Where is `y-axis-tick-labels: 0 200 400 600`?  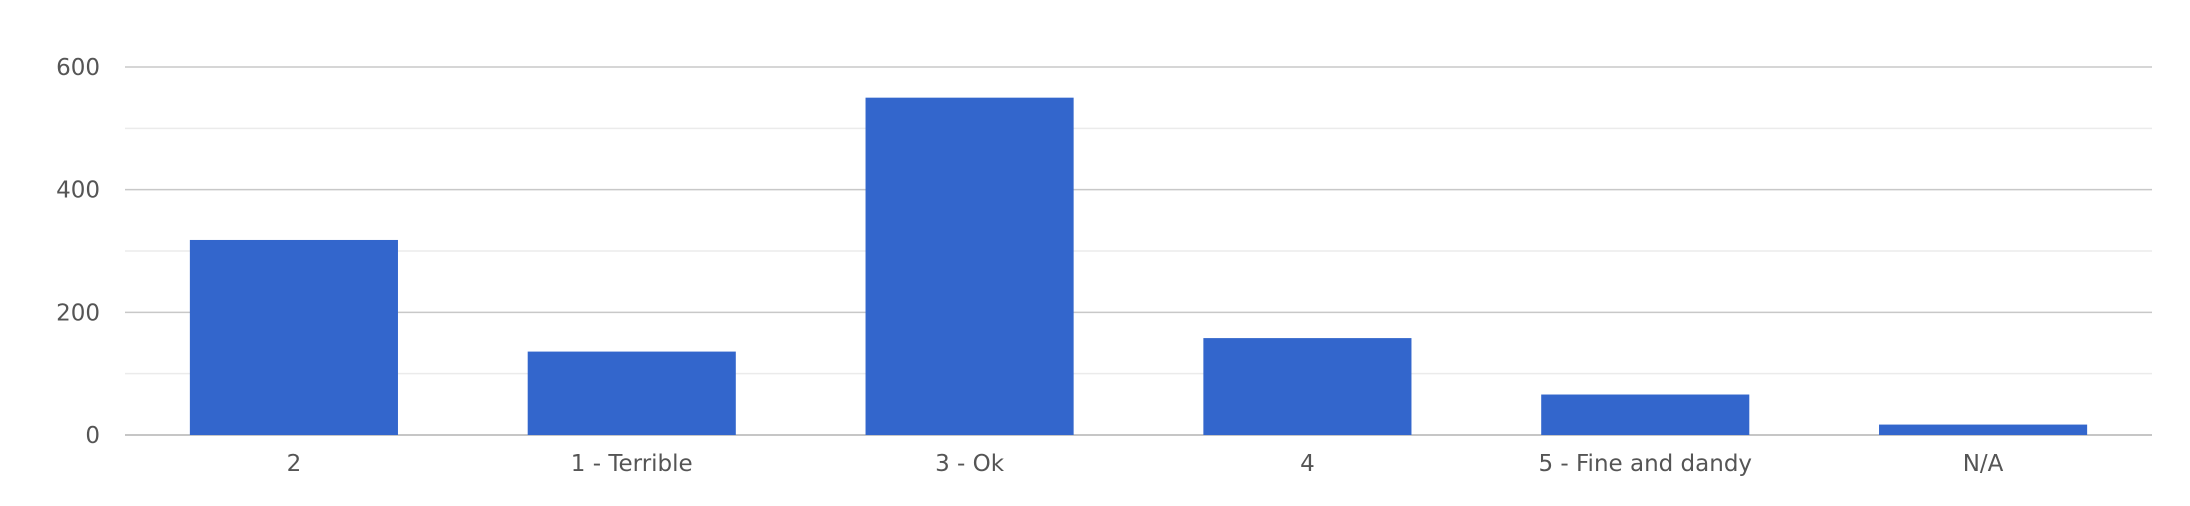 y-axis-tick-labels: 0 200 400 600 is located at coordinates (78, 252).